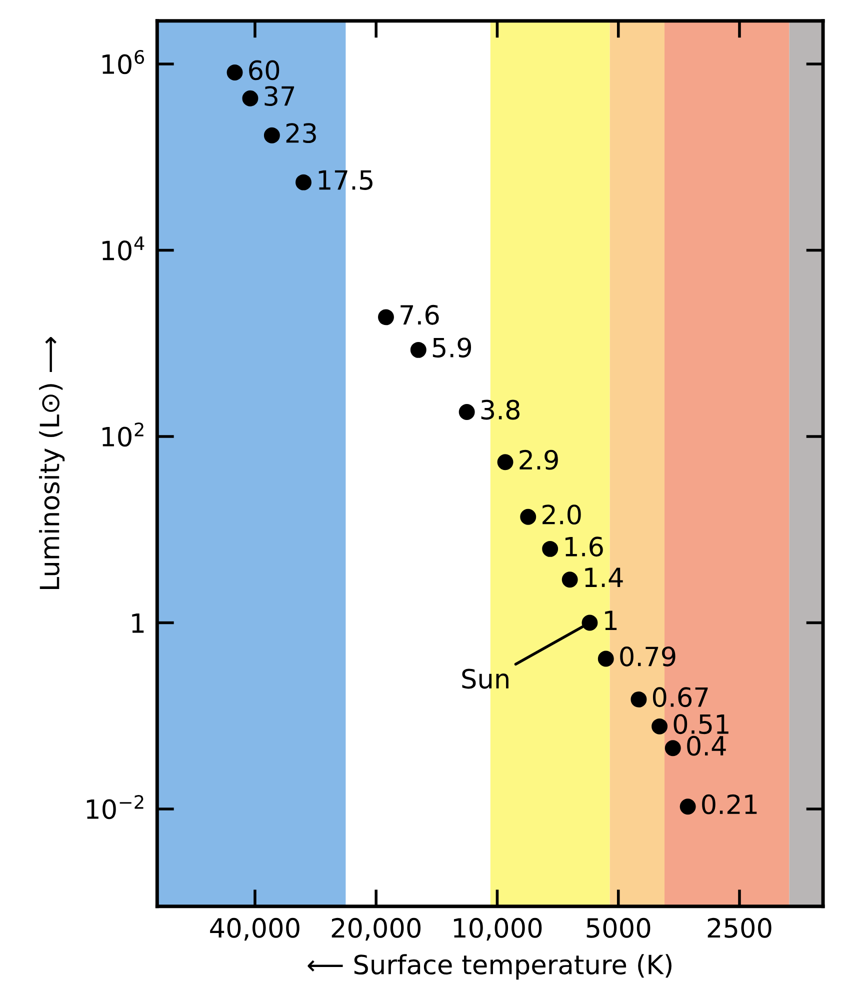  Describe the element at coordinates (680, 697) in the screenshot. I see `annotation: 0.67` at that location.